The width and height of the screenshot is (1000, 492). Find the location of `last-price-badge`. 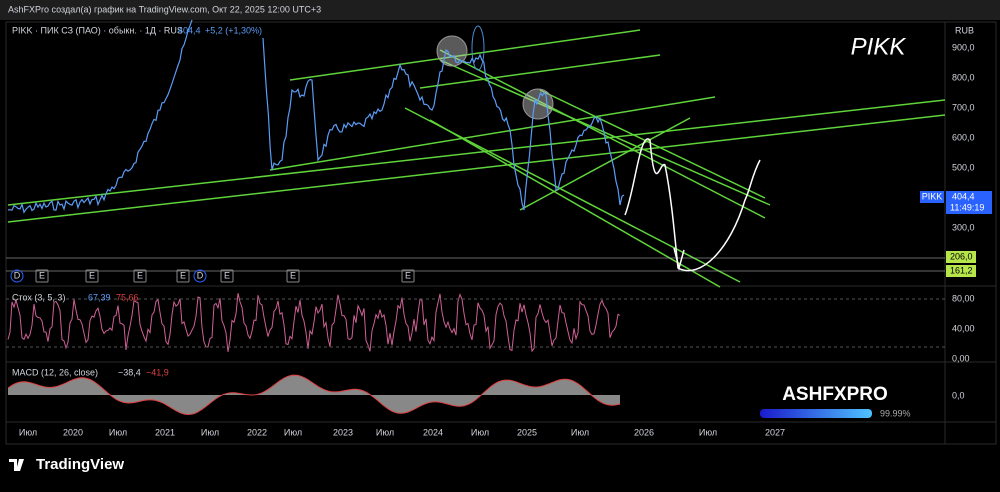

last-price-badge is located at coordinates (969, 202).